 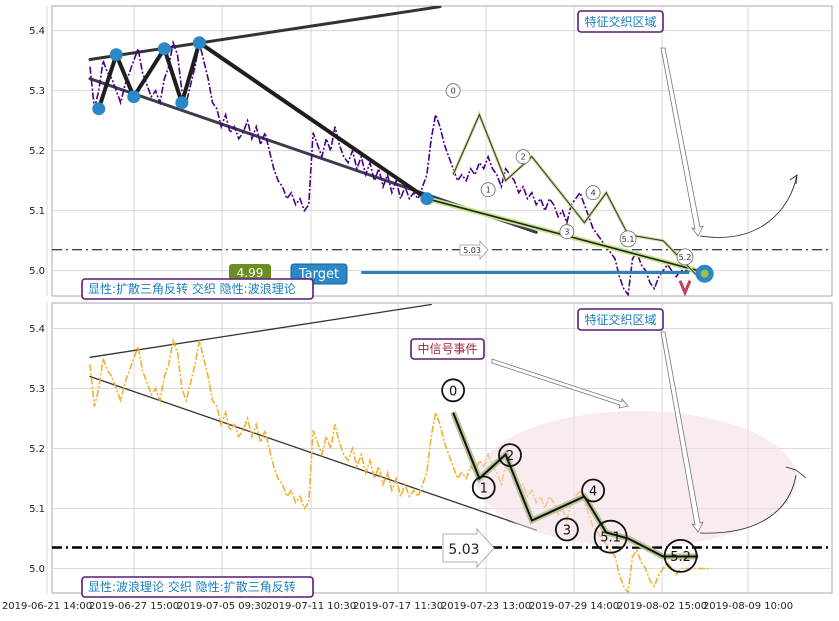 I want to click on annotation-box, so click(x=620, y=319).